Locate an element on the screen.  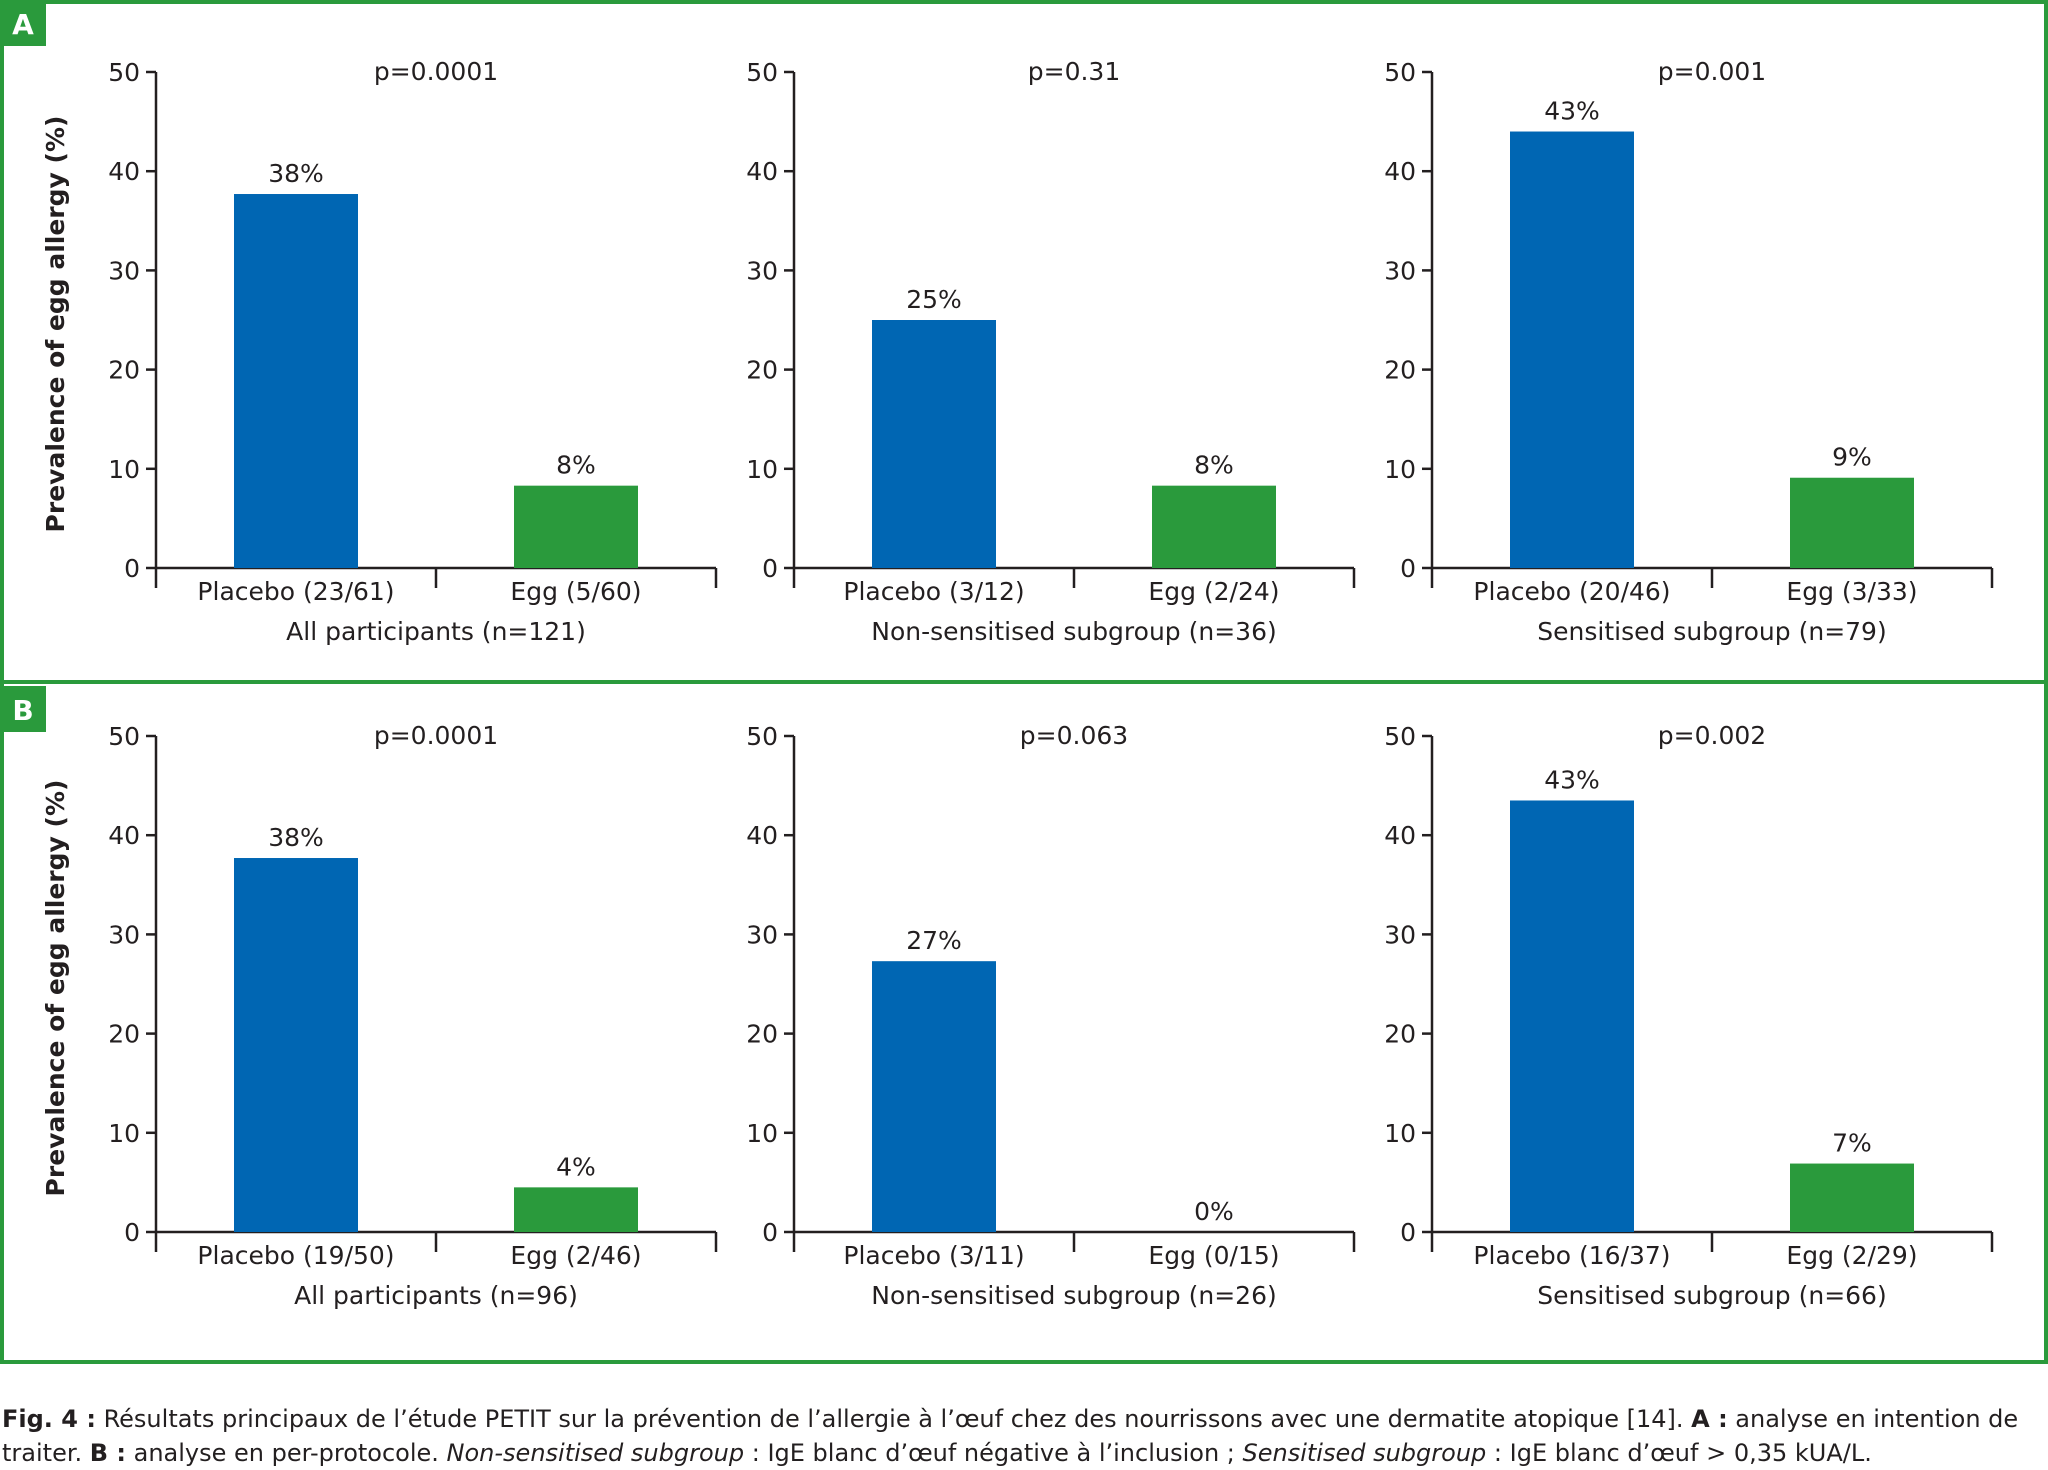
panel-A-chart-2-p-value: p=0.31 is located at coordinates (1074, 71).